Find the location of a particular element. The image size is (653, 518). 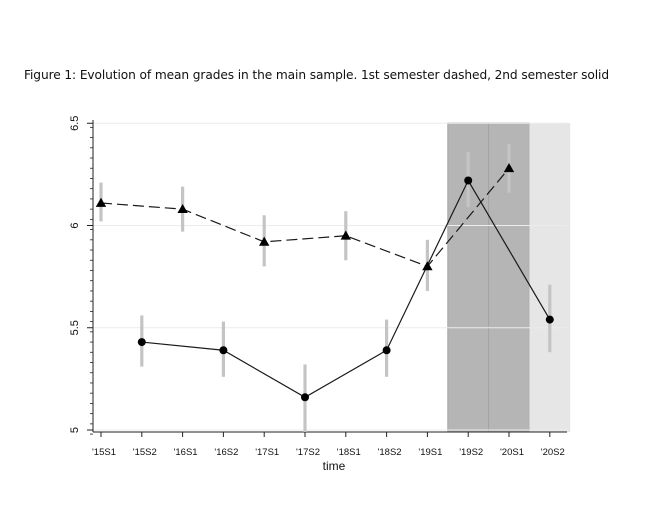

x-tick-label: '19S1 is located at coordinates (430, 452).